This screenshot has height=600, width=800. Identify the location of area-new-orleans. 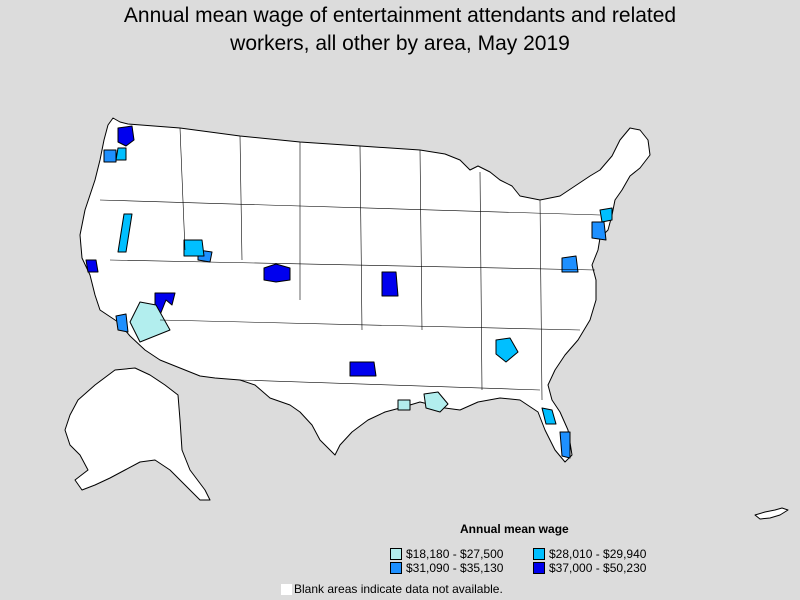
(436, 402).